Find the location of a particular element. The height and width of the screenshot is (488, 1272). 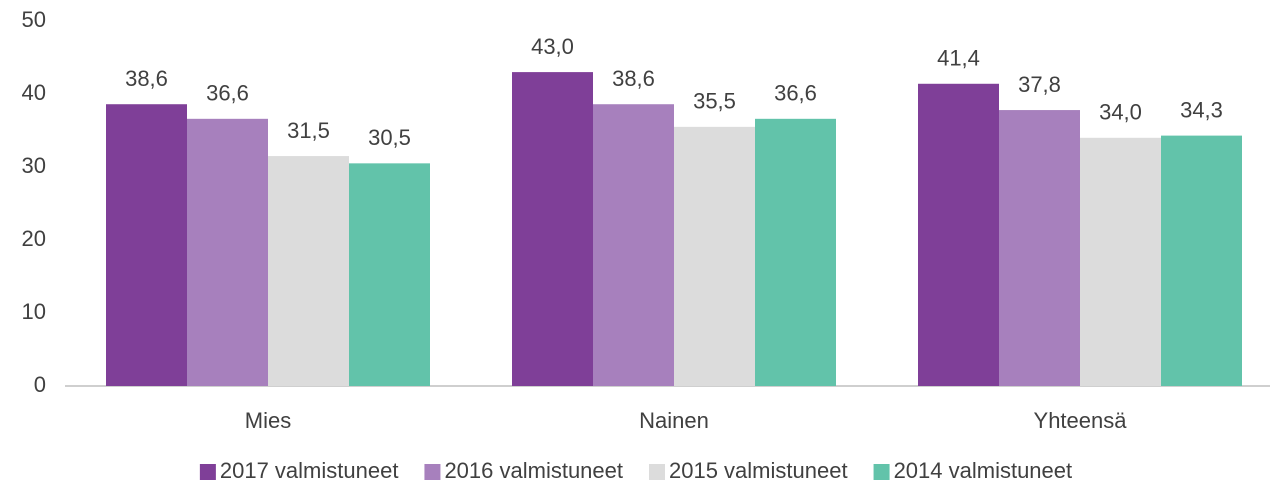

legend-label: 2017 valmistuneet is located at coordinates (309, 470).